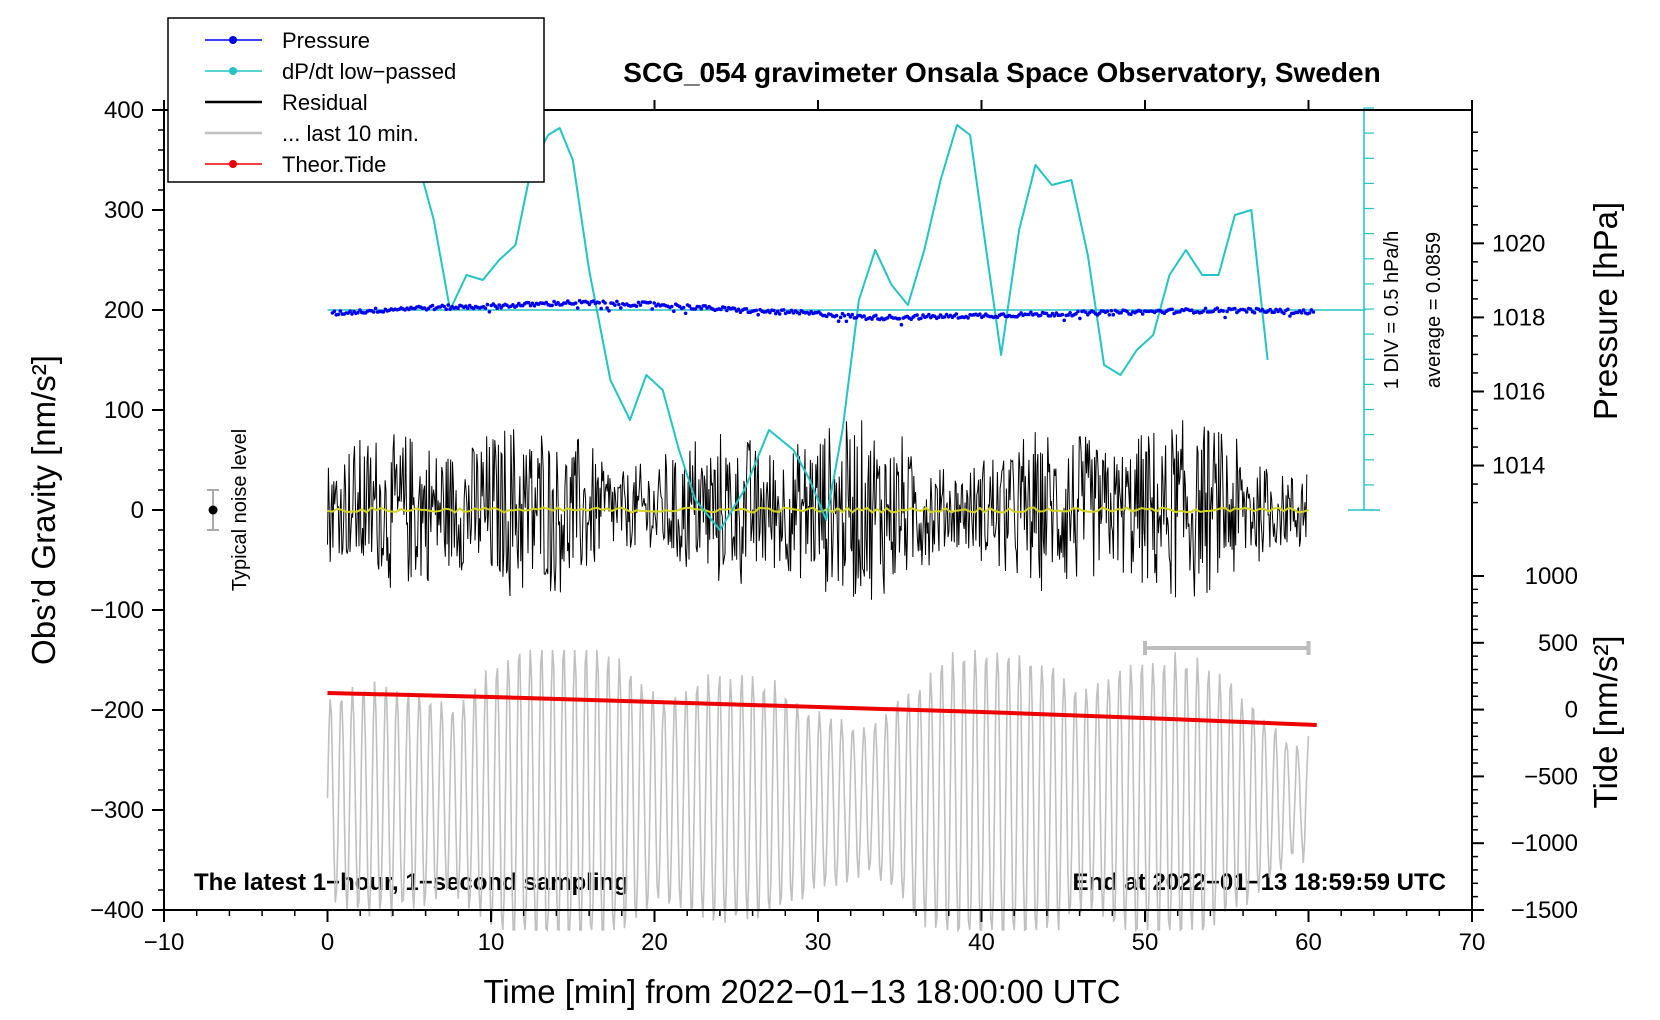  I want to click on x-tick-label: 40, so click(981, 942).